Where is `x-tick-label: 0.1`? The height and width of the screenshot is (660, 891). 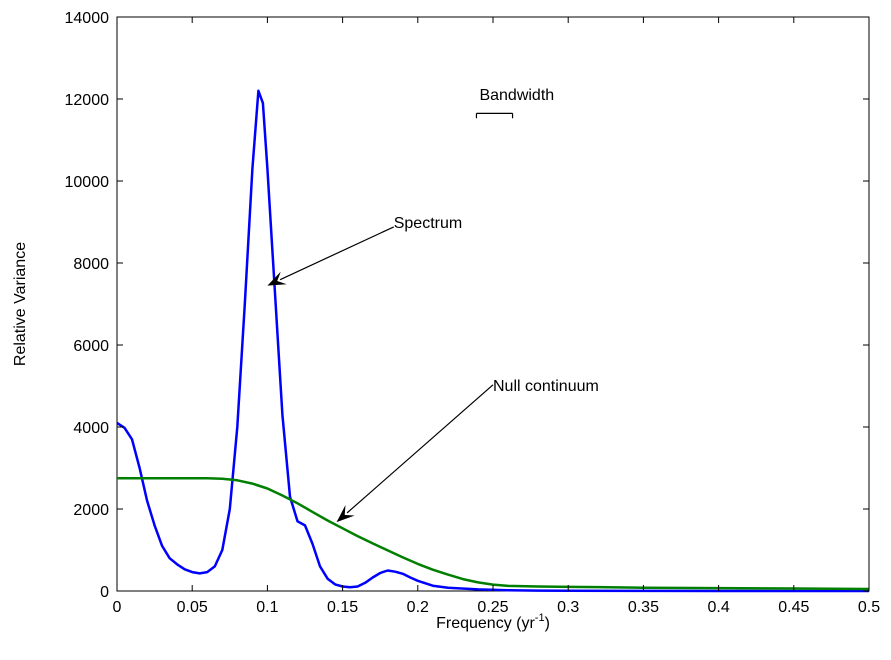
x-tick-label: 0.1 is located at coordinates (267, 607).